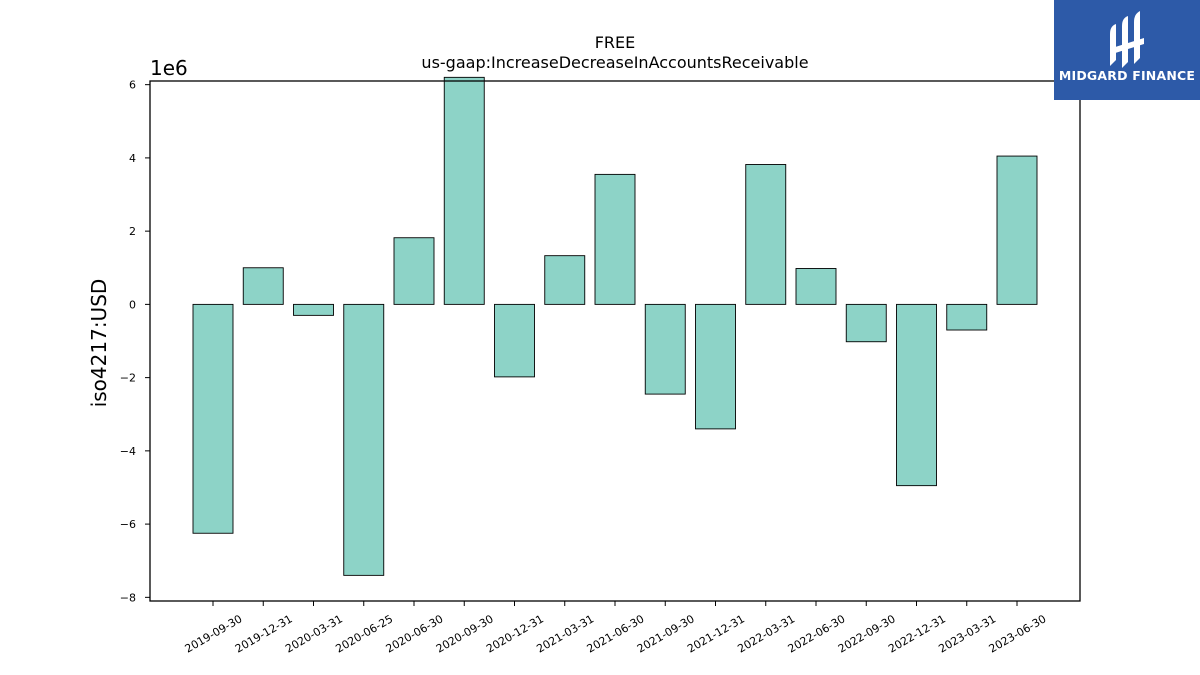 This screenshot has width=1200, height=675. I want to click on y-tick-label: 2, so click(132, 231).